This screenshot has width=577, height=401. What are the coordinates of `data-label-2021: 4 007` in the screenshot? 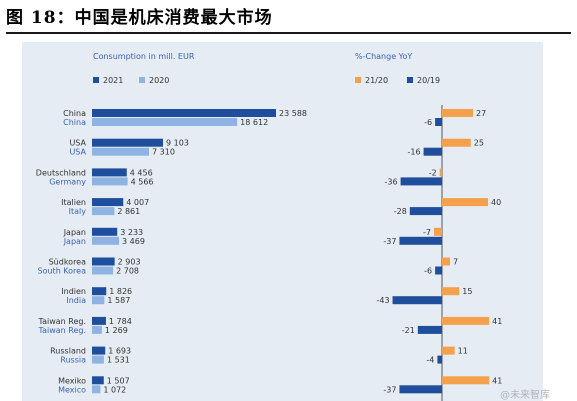 It's located at (137, 202).